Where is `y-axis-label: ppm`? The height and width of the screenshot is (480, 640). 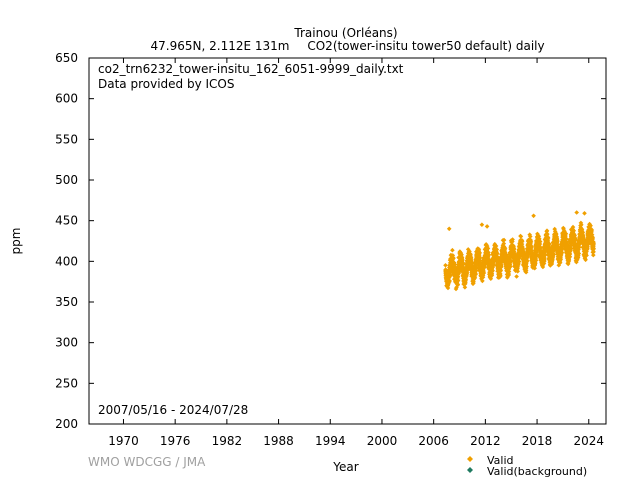 y-axis-label: ppm is located at coordinates (16, 241).